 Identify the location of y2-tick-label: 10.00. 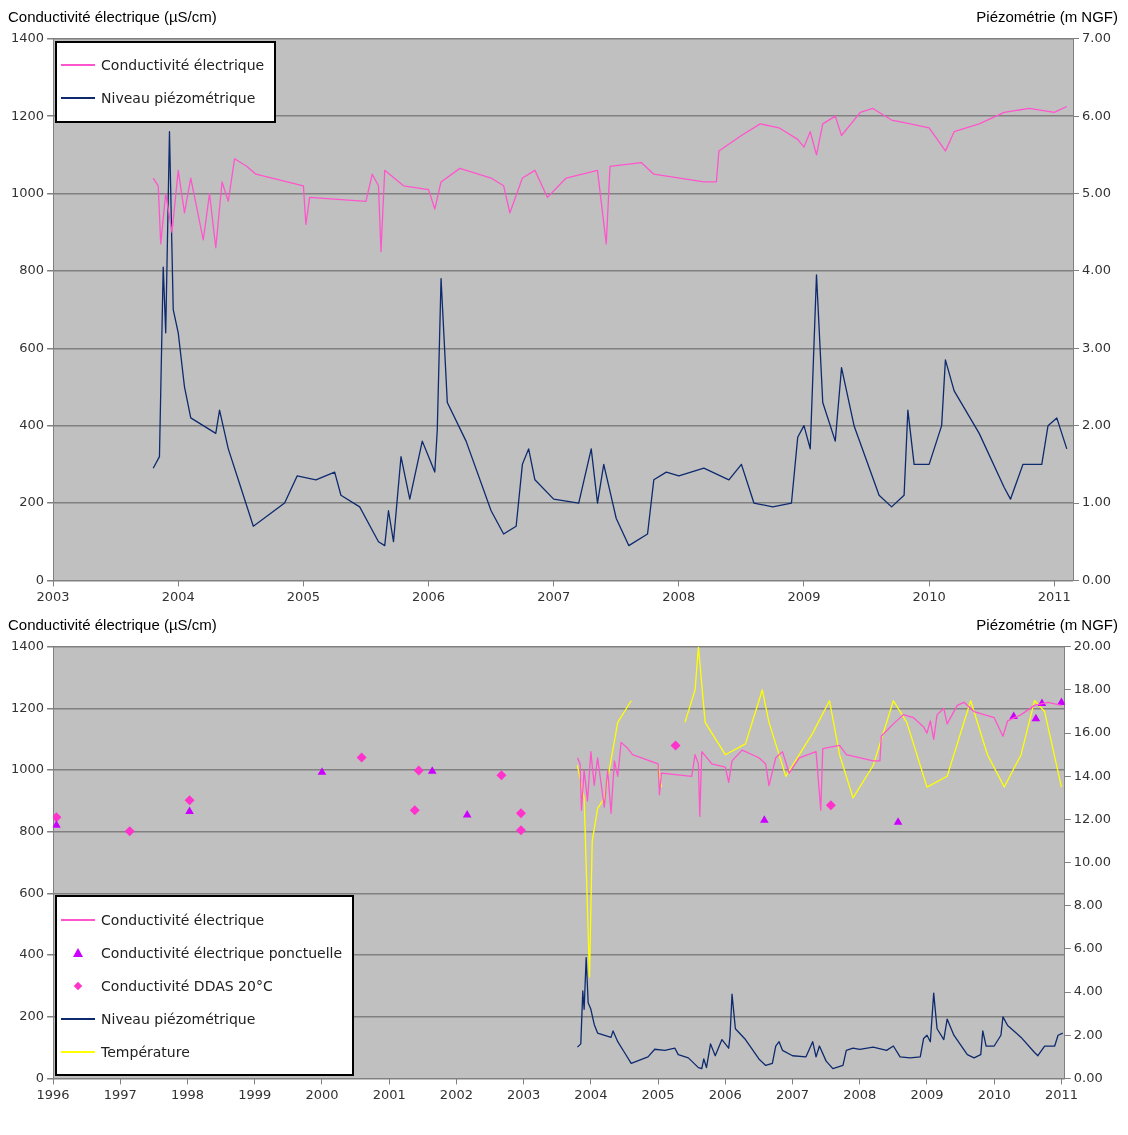
(1092, 861).